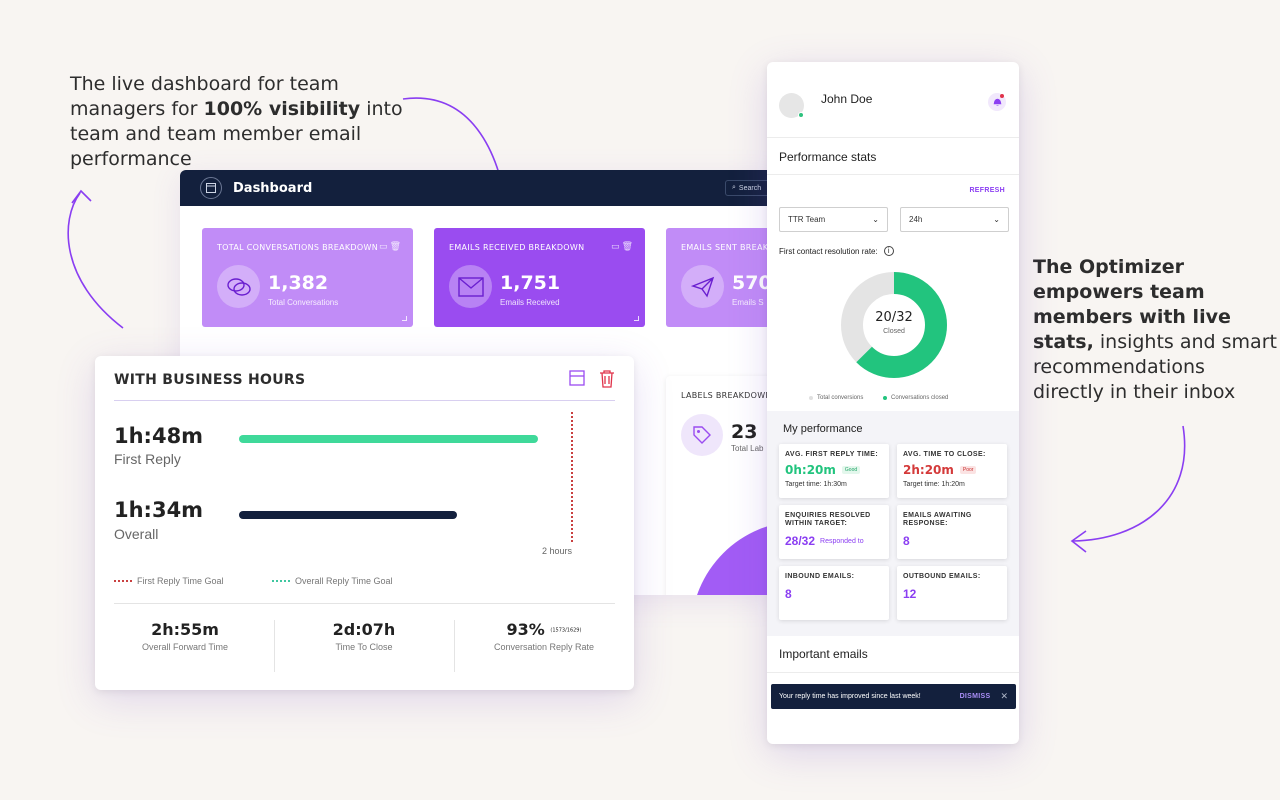  Describe the element at coordinates (470, 286) in the screenshot. I see `envelope-icon` at that location.